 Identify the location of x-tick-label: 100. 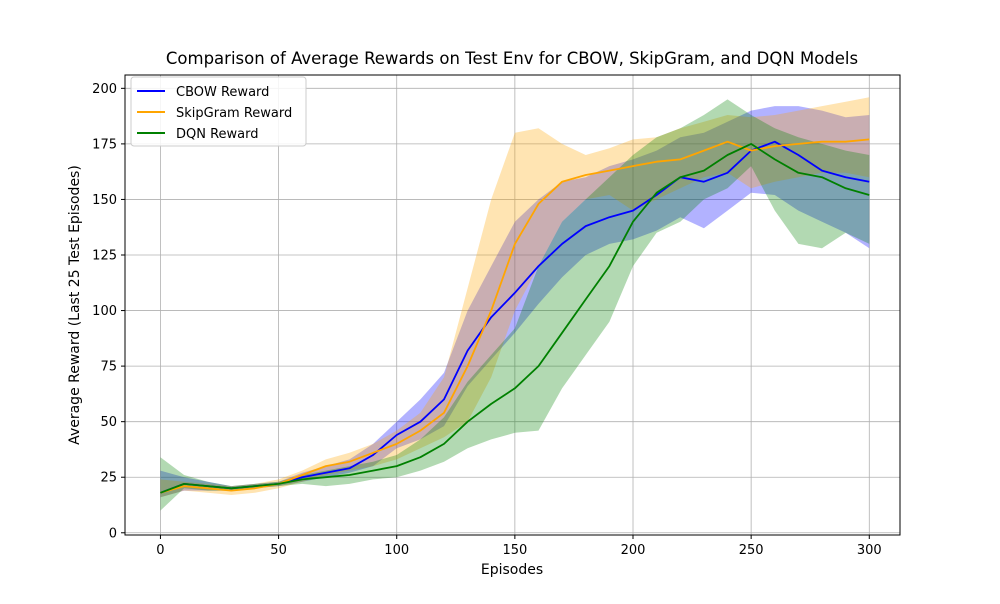
(396, 550).